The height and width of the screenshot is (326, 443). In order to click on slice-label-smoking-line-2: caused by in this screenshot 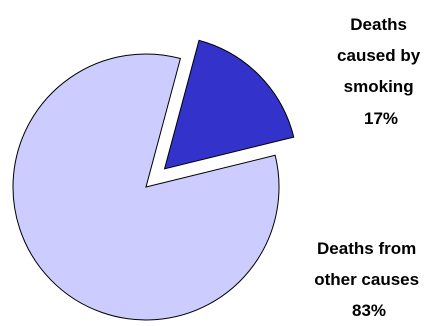, I will do `click(379, 55)`.